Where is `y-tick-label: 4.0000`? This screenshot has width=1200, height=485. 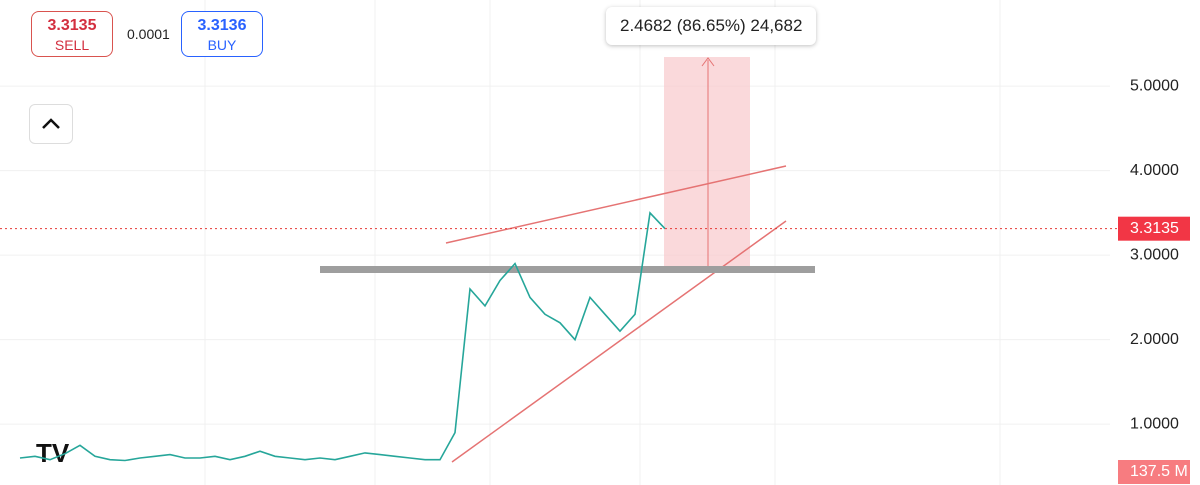 y-tick-label: 4.0000 is located at coordinates (1154, 170).